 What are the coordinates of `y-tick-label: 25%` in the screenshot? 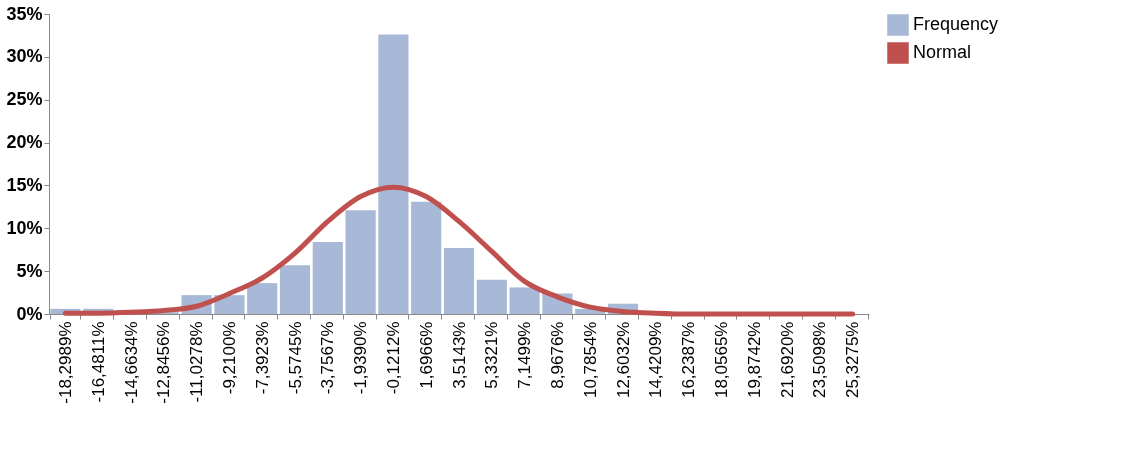 It's located at (24, 99).